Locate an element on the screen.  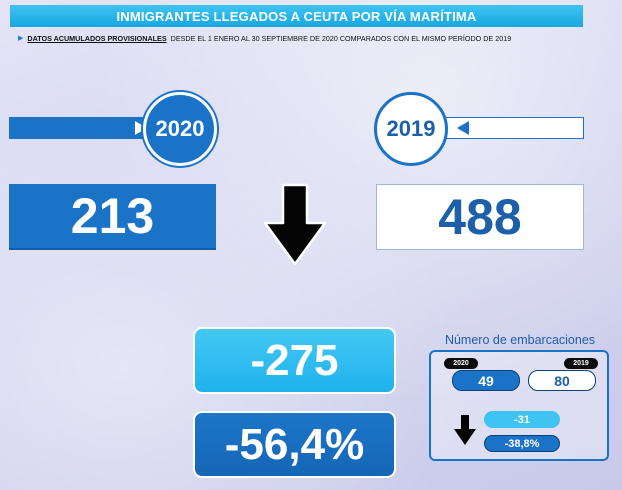
boats-down-arrow-icon is located at coordinates (465, 430).